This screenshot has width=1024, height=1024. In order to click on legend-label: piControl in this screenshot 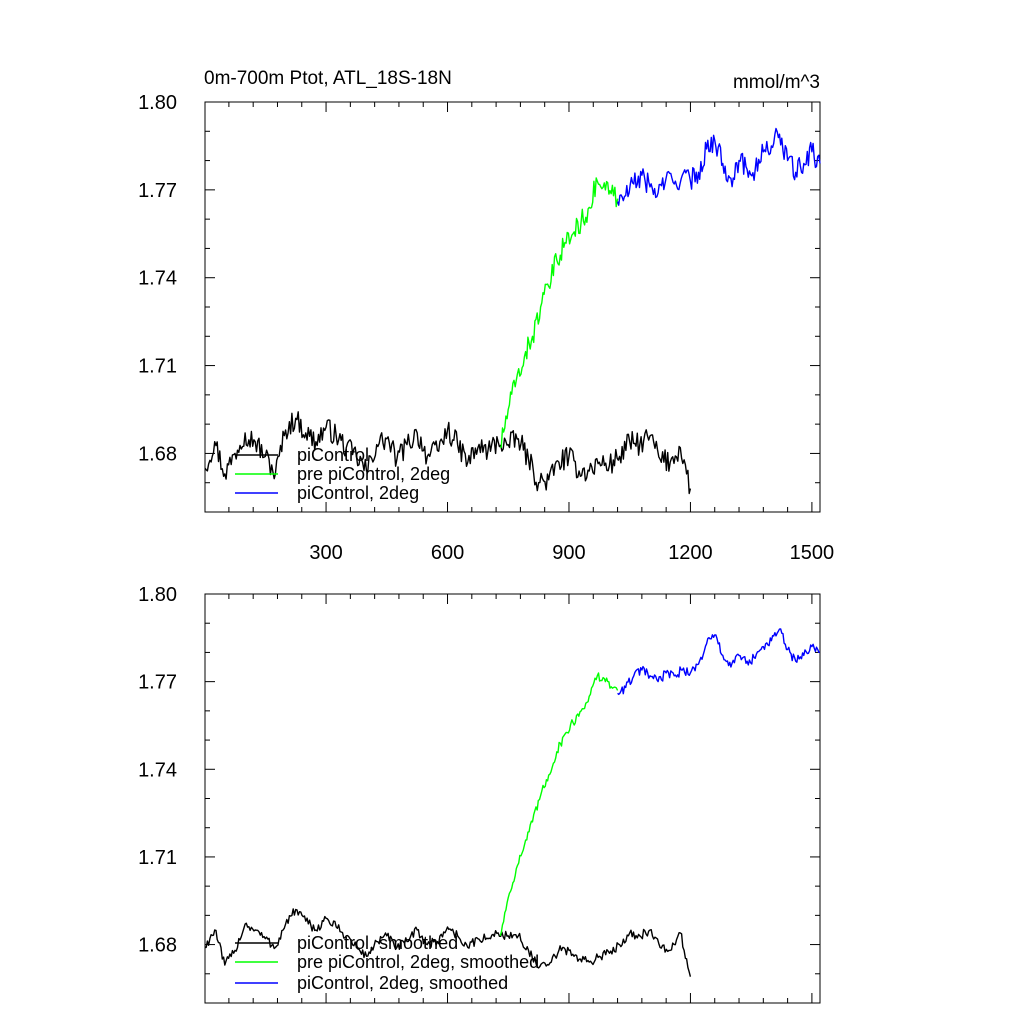, I will do `click(333, 455)`.